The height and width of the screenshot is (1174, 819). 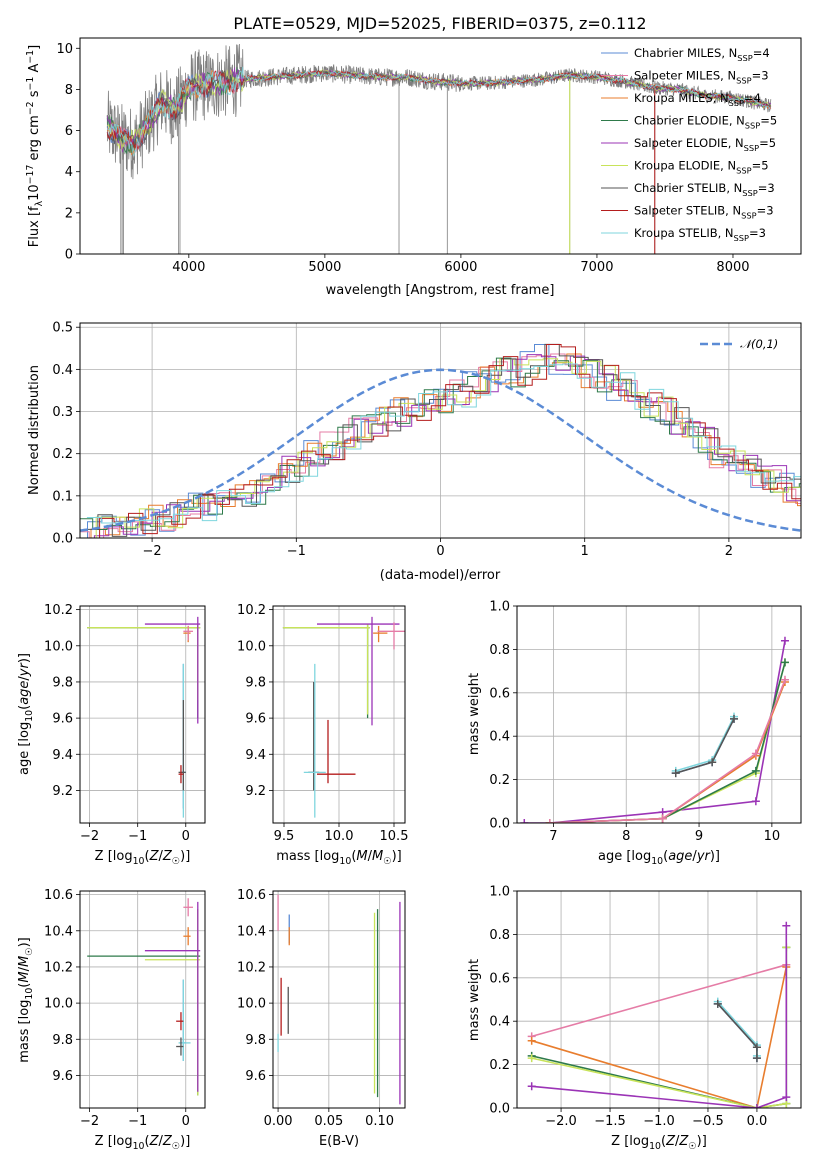 I want to click on y-tick-label: 9.2, so click(x=62, y=791).